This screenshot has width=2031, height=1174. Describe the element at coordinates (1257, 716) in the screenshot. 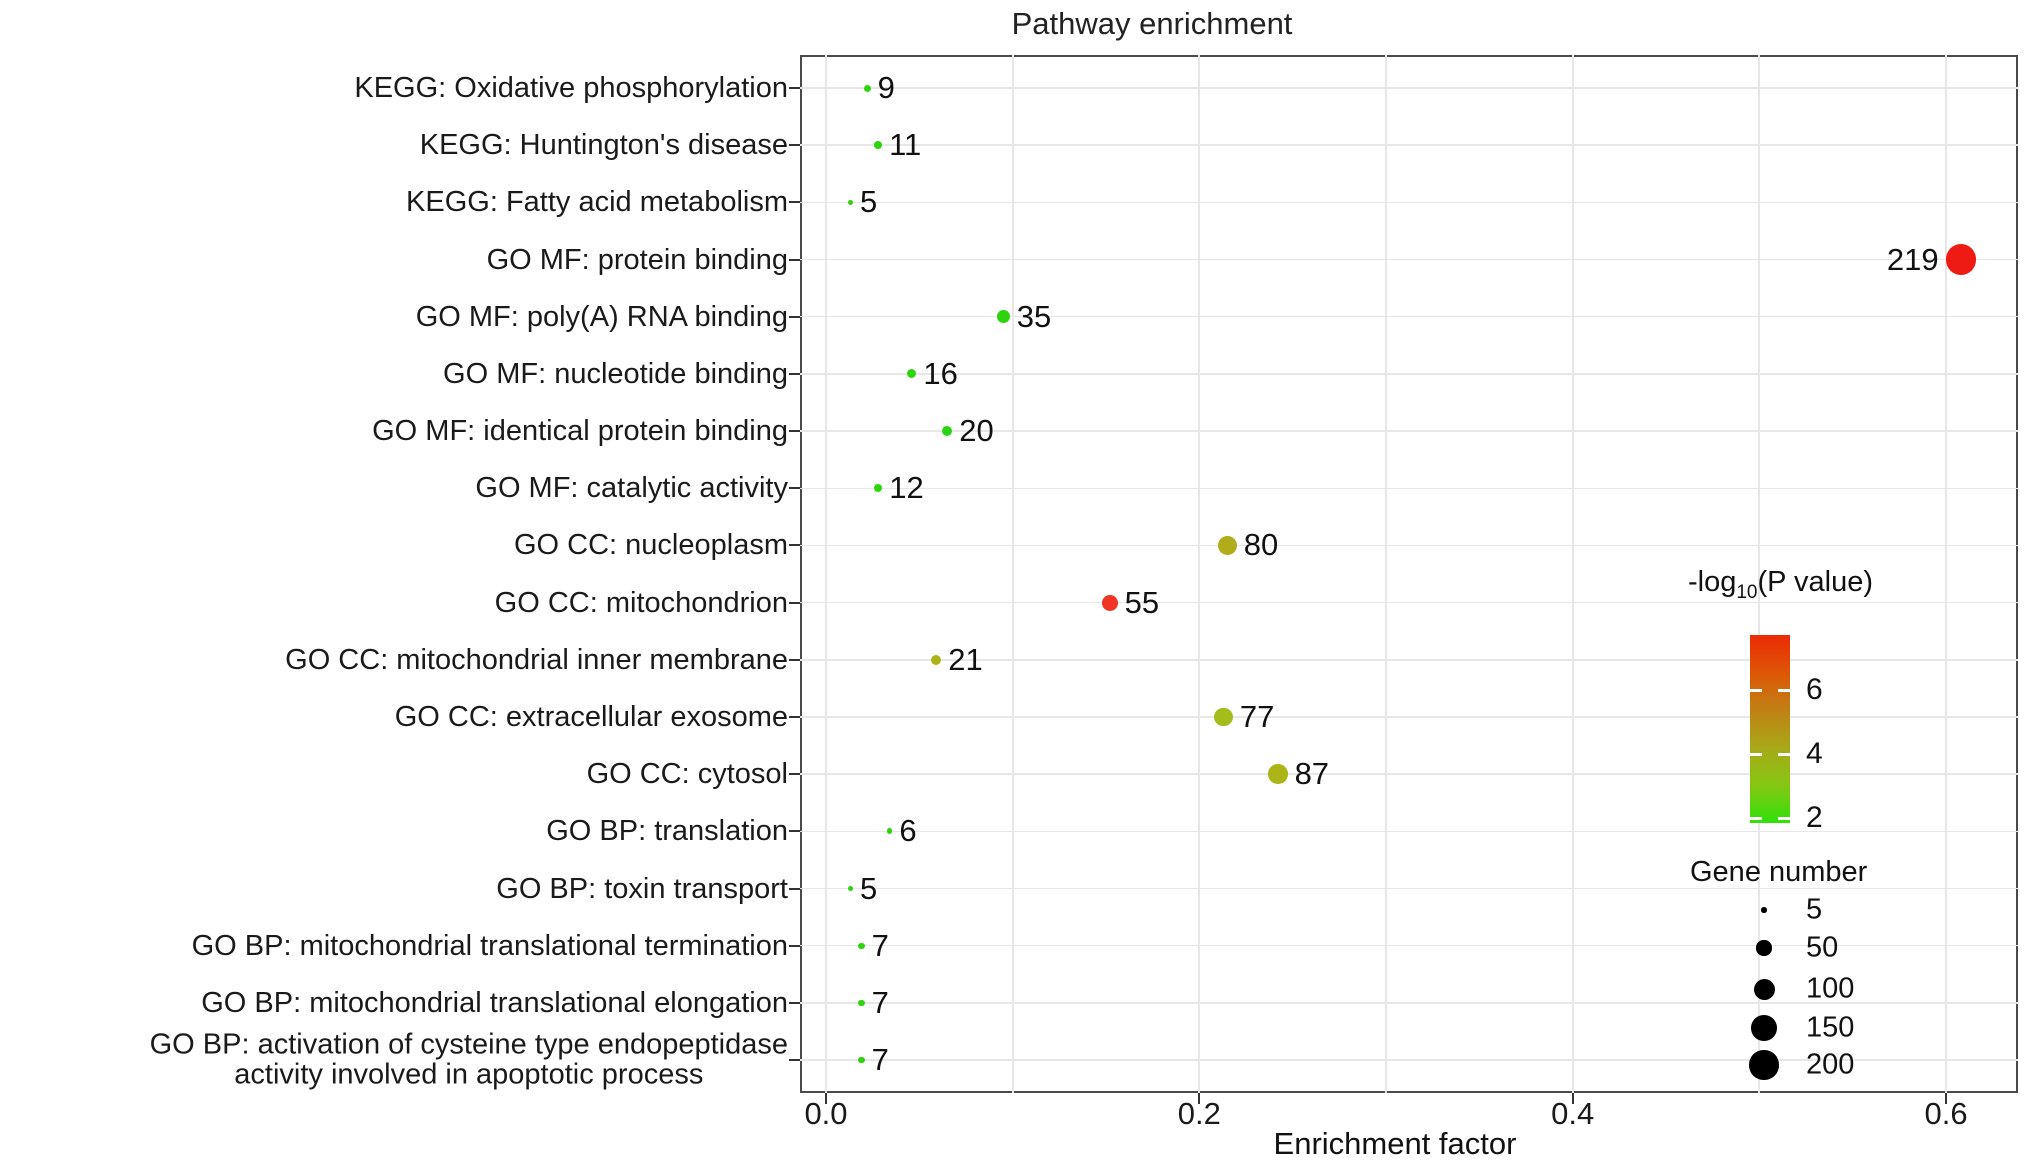

I see `data-point-label: 77` at that location.